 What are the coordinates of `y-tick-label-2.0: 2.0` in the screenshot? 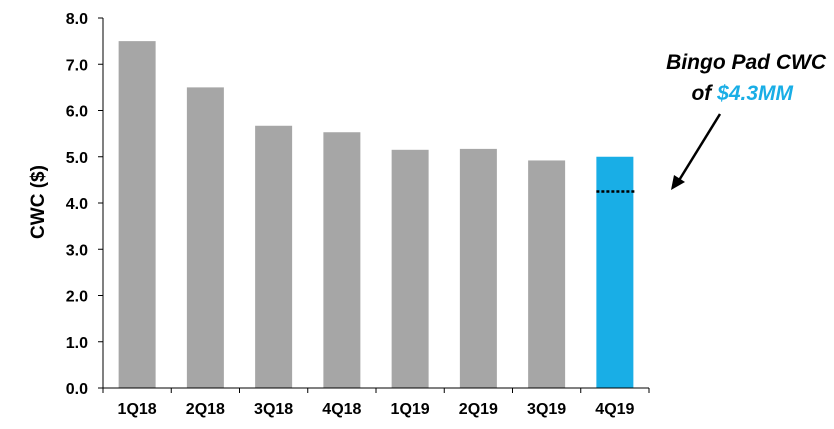 It's located at (77, 297).